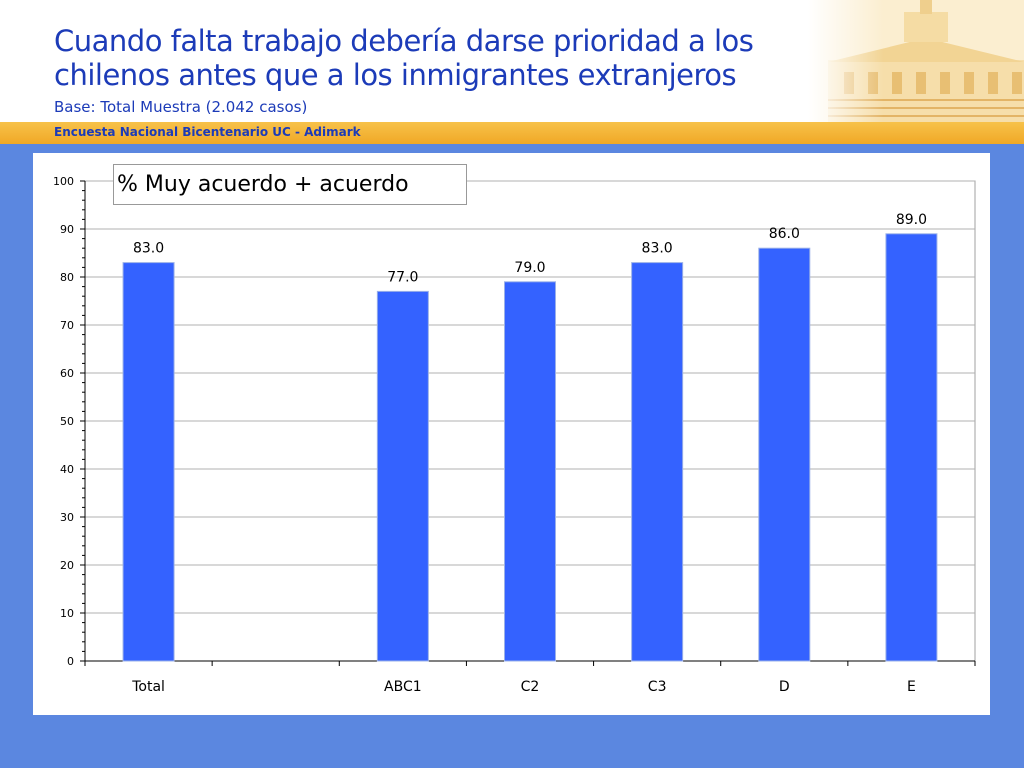 The image size is (1024, 768). What do you see at coordinates (402, 277) in the screenshot?
I see `data-label: 77.0` at bounding box center [402, 277].